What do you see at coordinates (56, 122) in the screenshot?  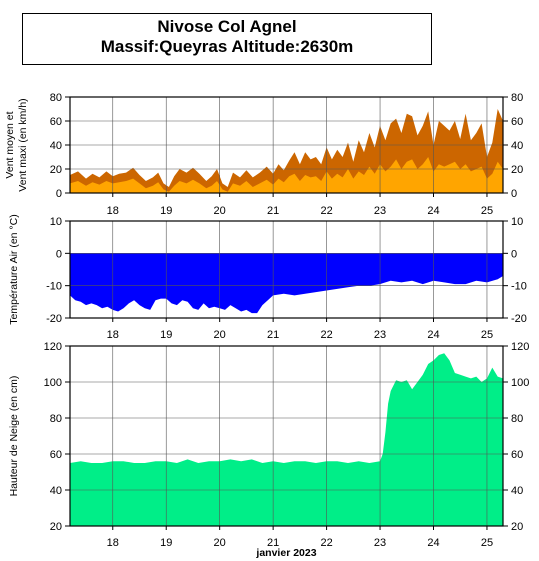 I see `wind-ytick-label-left: 60` at bounding box center [56, 122].